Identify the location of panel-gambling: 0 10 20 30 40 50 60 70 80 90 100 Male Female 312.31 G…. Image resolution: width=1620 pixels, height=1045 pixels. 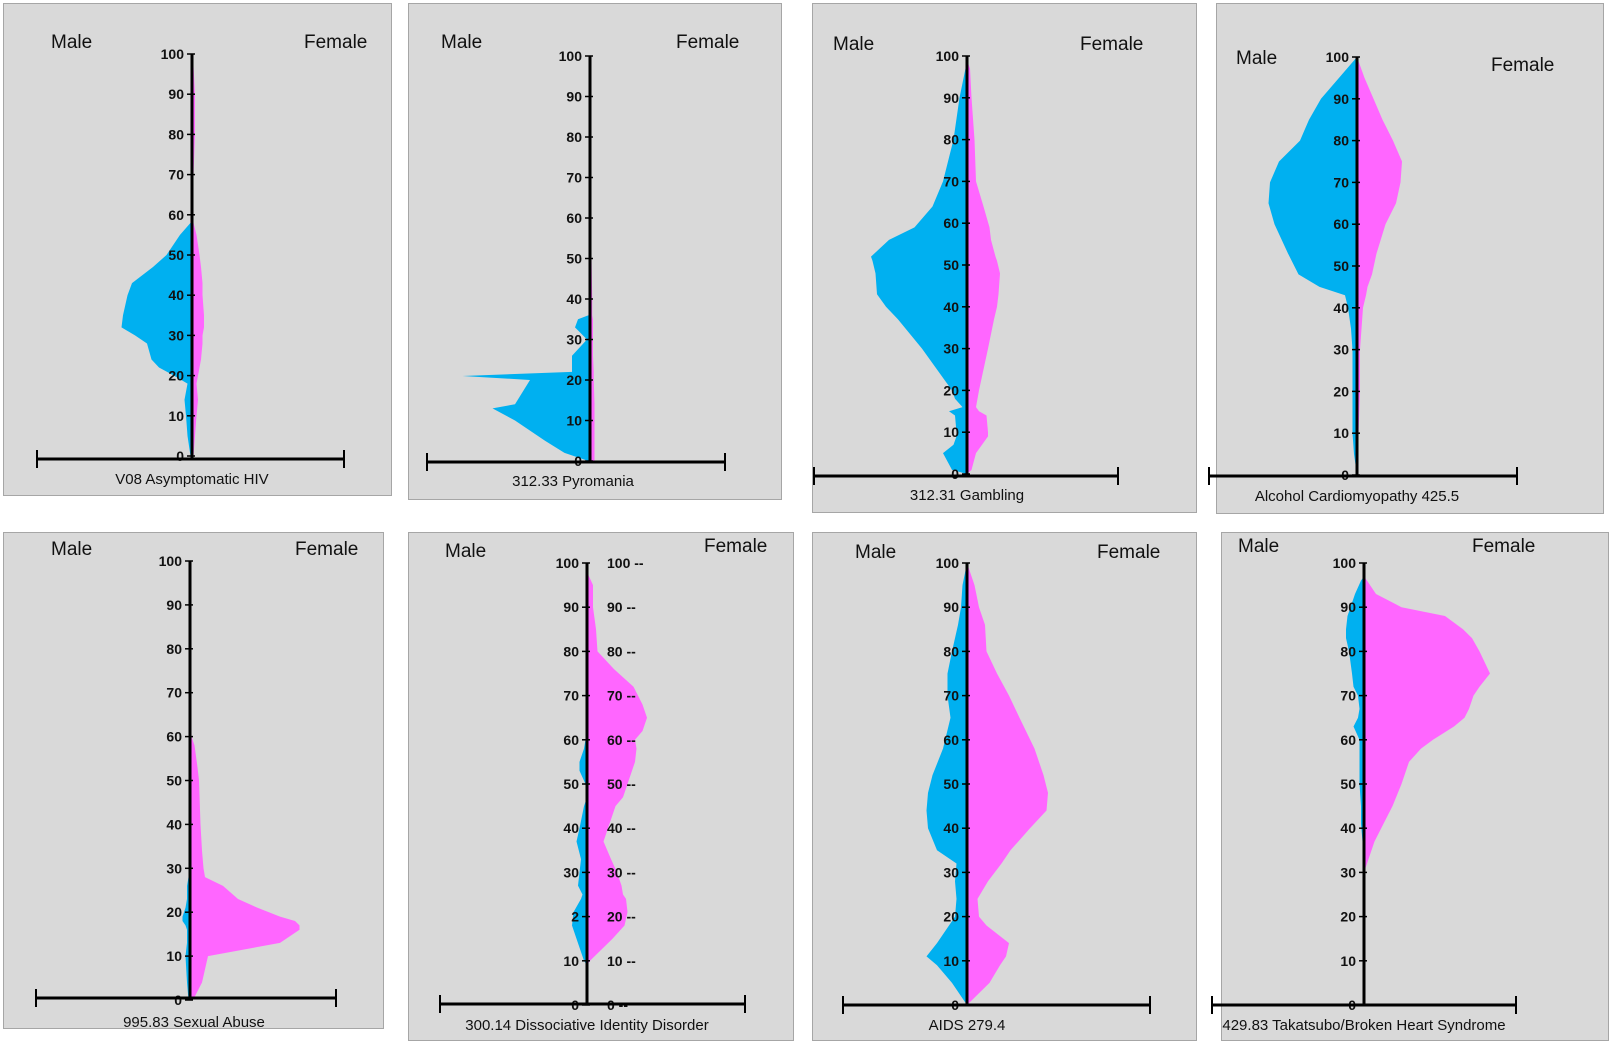
(1004, 258).